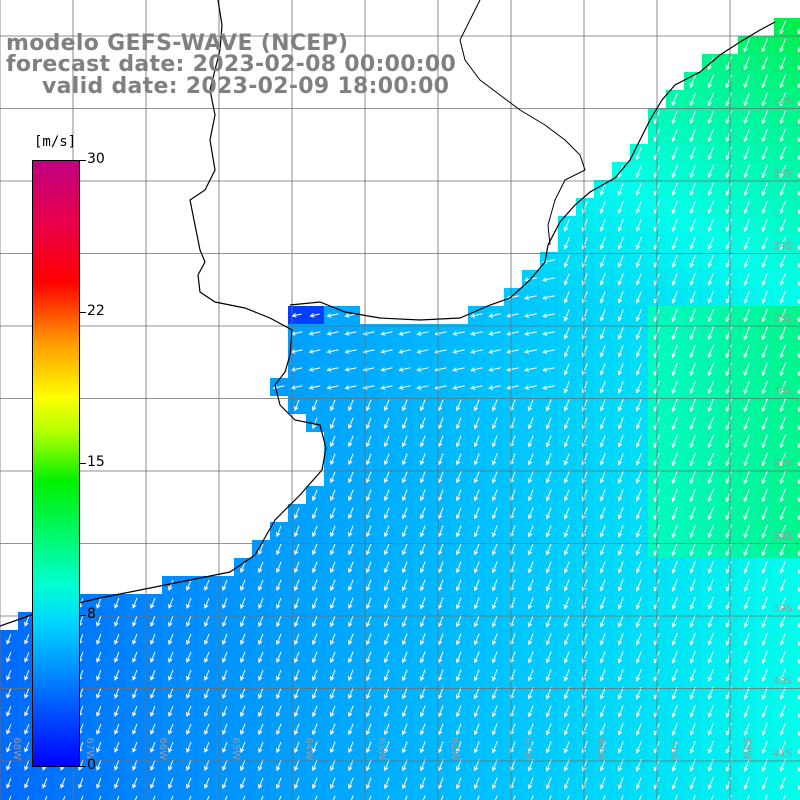  Describe the element at coordinates (83, 312) in the screenshot. I see `colorbar-tick-mark` at that location.